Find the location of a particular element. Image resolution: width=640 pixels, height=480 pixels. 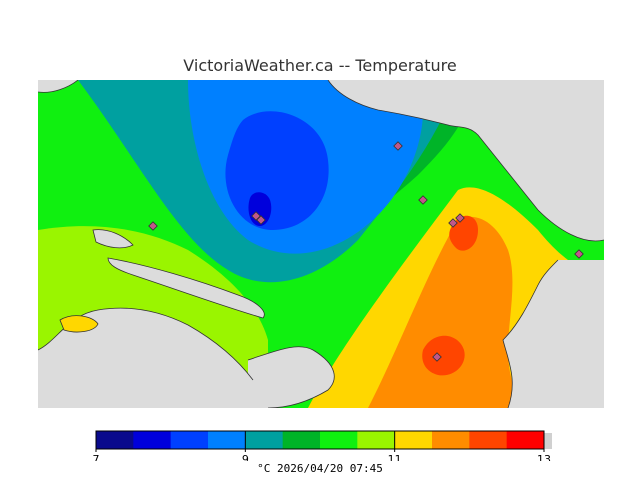

water-north-strait is located at coordinates (466, 160).